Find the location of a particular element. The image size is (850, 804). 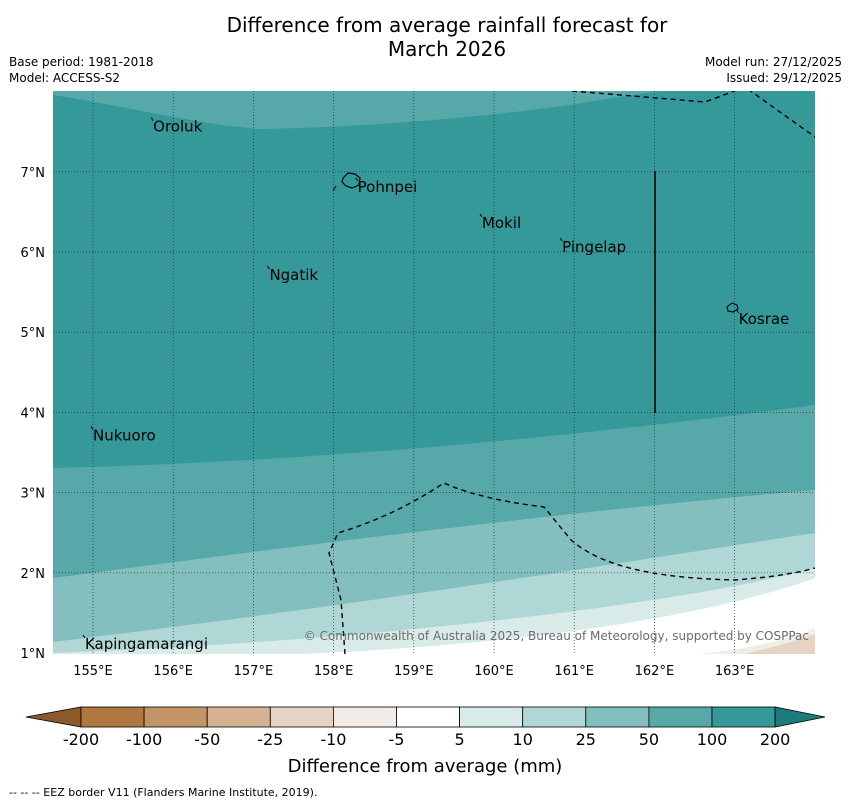

colorbar-label: -10 is located at coordinates (333, 739).